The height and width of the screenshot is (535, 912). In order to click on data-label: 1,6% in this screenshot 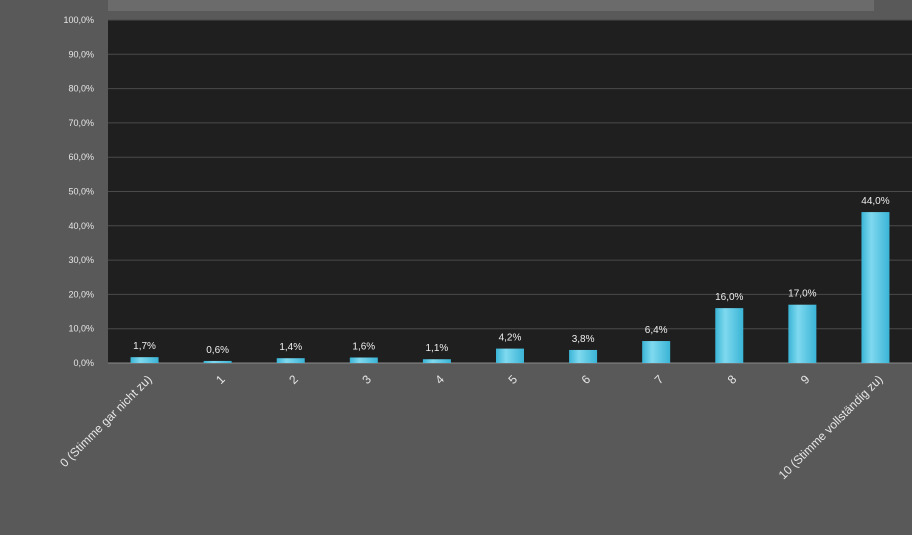, I will do `click(363, 347)`.